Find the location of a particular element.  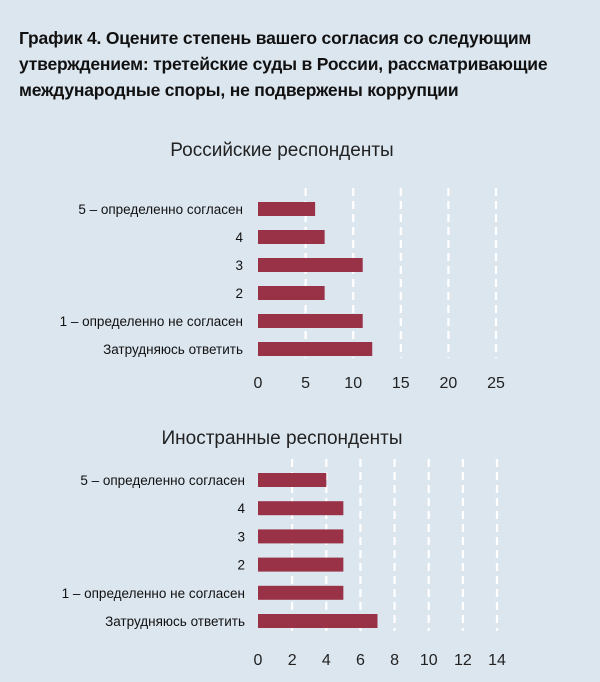

x-tick-label: 5 is located at coordinates (305, 382).